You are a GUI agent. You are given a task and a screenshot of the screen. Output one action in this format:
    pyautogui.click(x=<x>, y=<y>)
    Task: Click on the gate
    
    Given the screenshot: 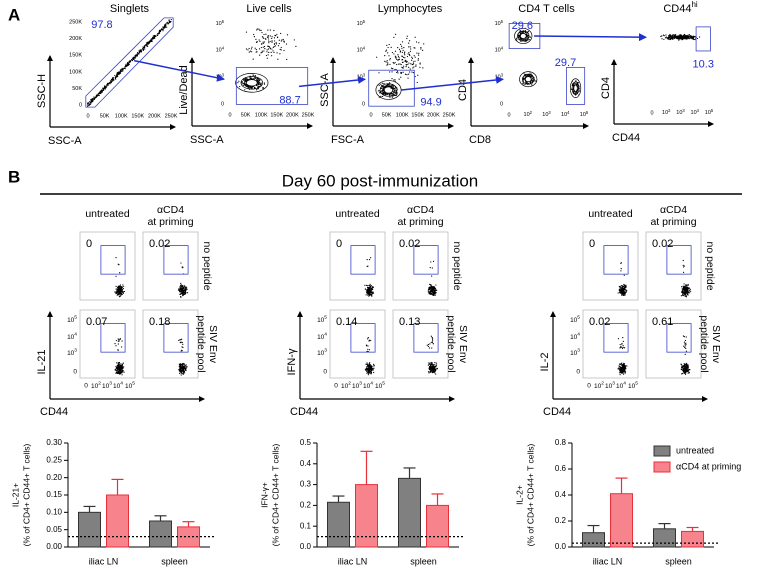 What is the action you would take?
    pyautogui.click(x=426, y=260)
    